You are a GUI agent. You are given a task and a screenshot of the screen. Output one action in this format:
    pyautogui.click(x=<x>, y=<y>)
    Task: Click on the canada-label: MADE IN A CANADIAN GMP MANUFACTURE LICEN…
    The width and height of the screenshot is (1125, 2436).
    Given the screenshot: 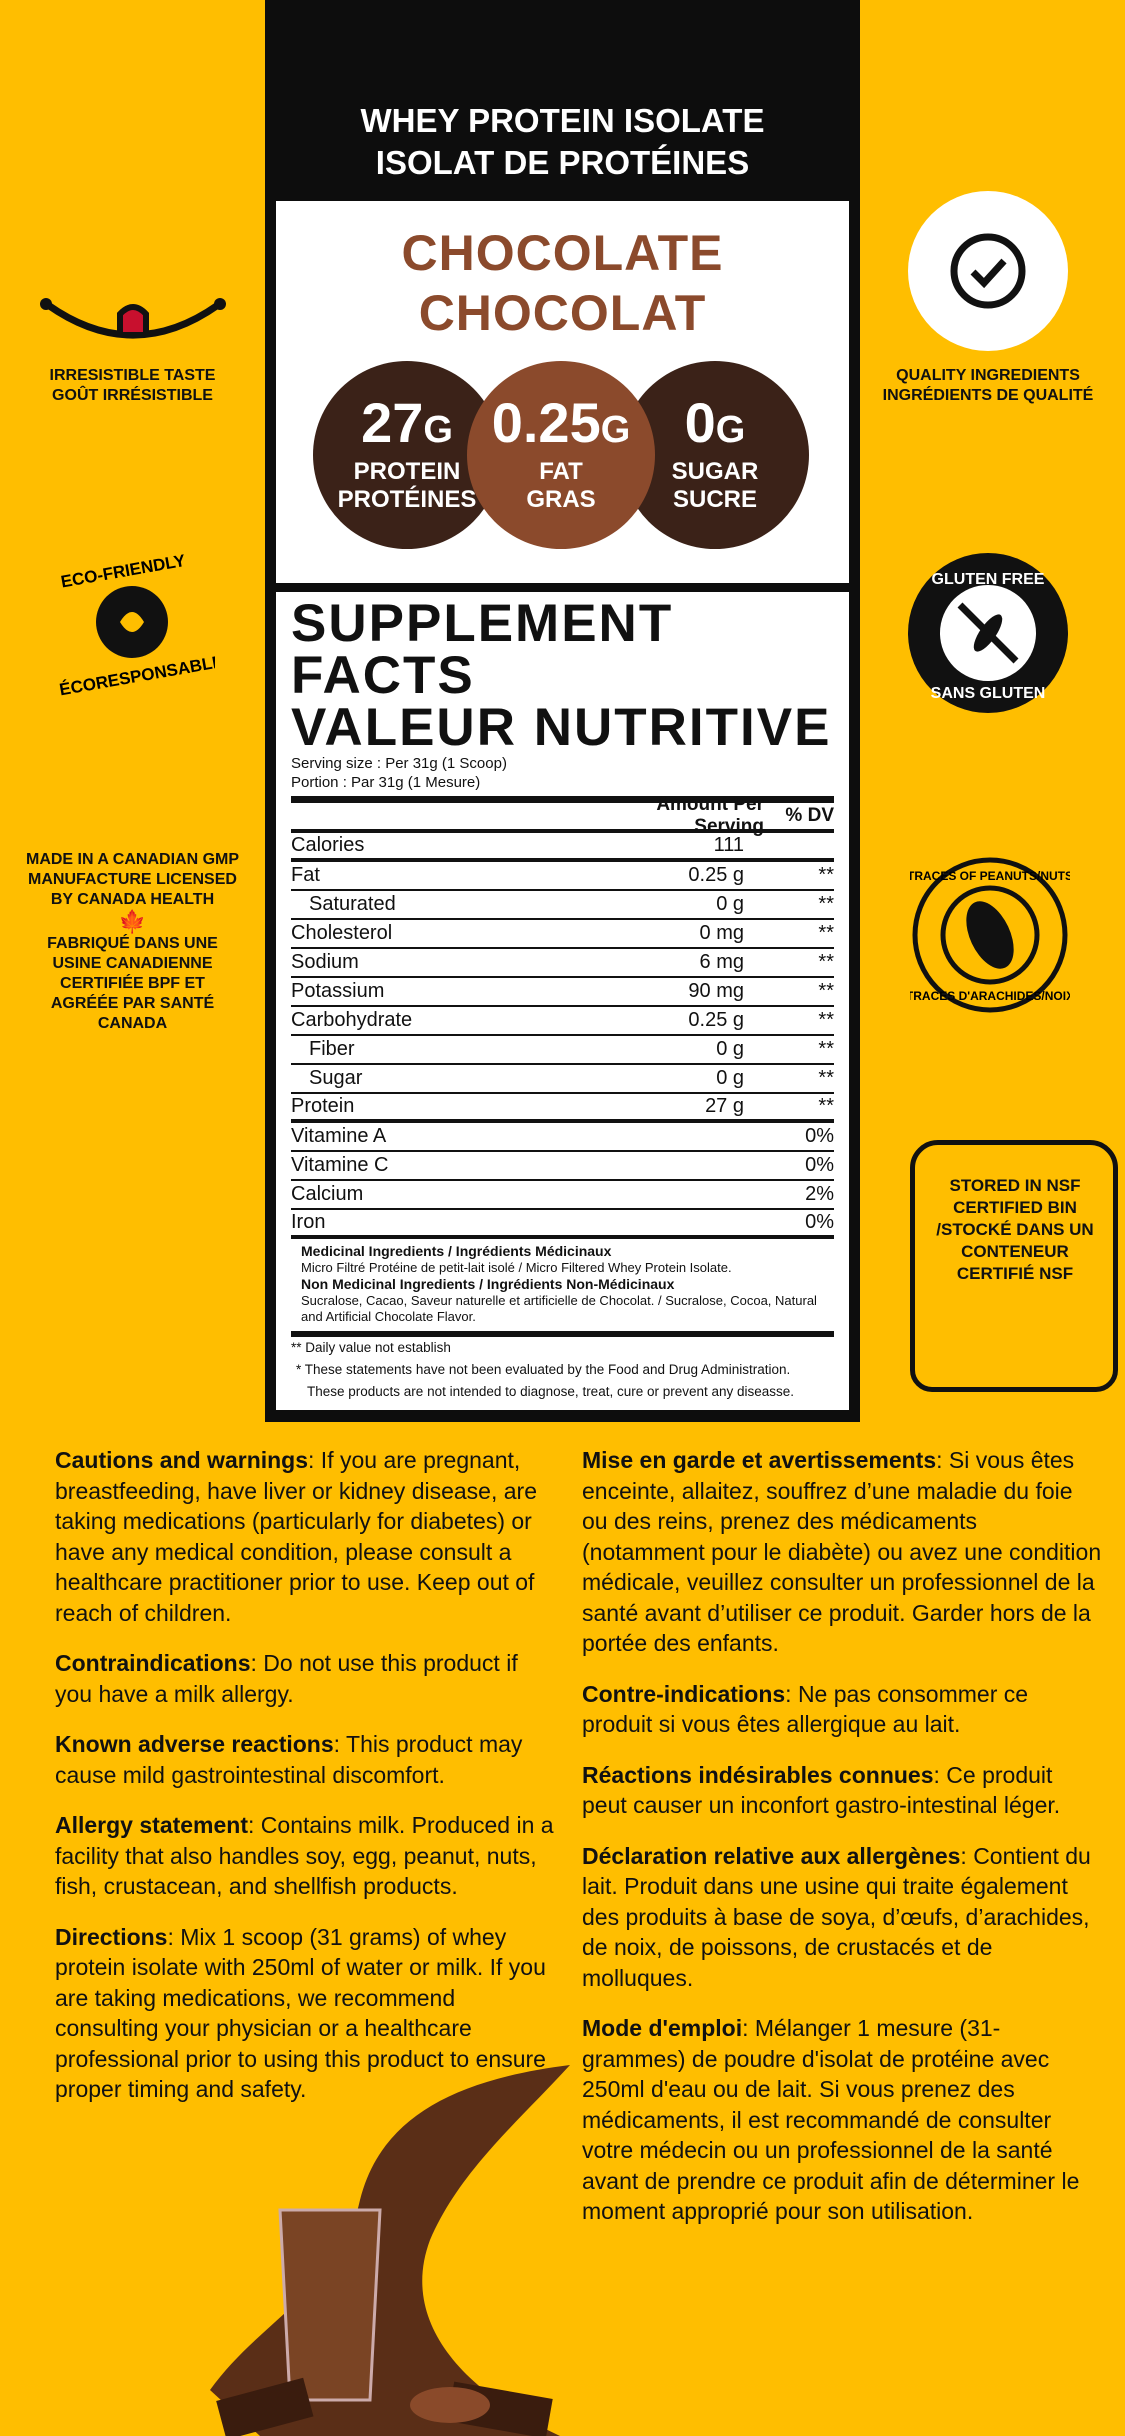 What is the action you would take?
    pyautogui.click(x=132, y=941)
    